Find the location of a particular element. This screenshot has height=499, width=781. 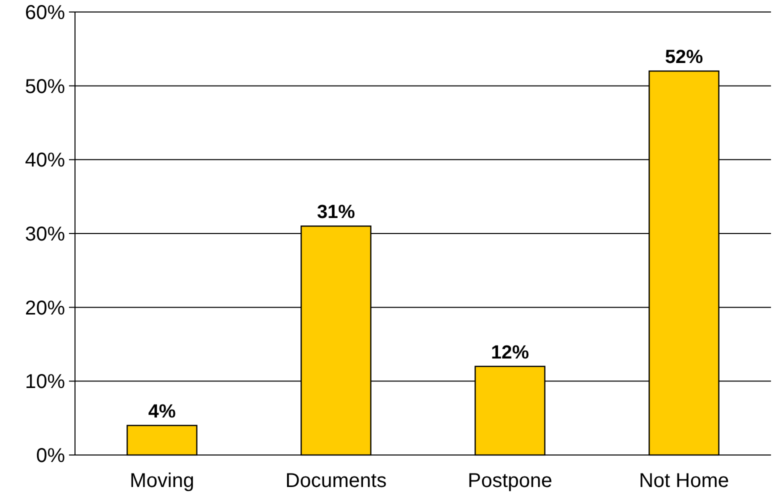

data-label: 12% is located at coordinates (510, 353).